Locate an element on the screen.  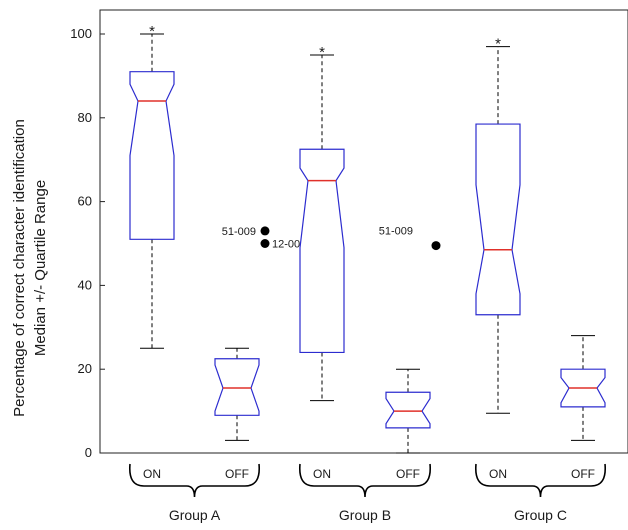
x-axis-labels: ON OFF Group A ON OFF Group B ON OFF Group C is located at coordinates (367, 493).